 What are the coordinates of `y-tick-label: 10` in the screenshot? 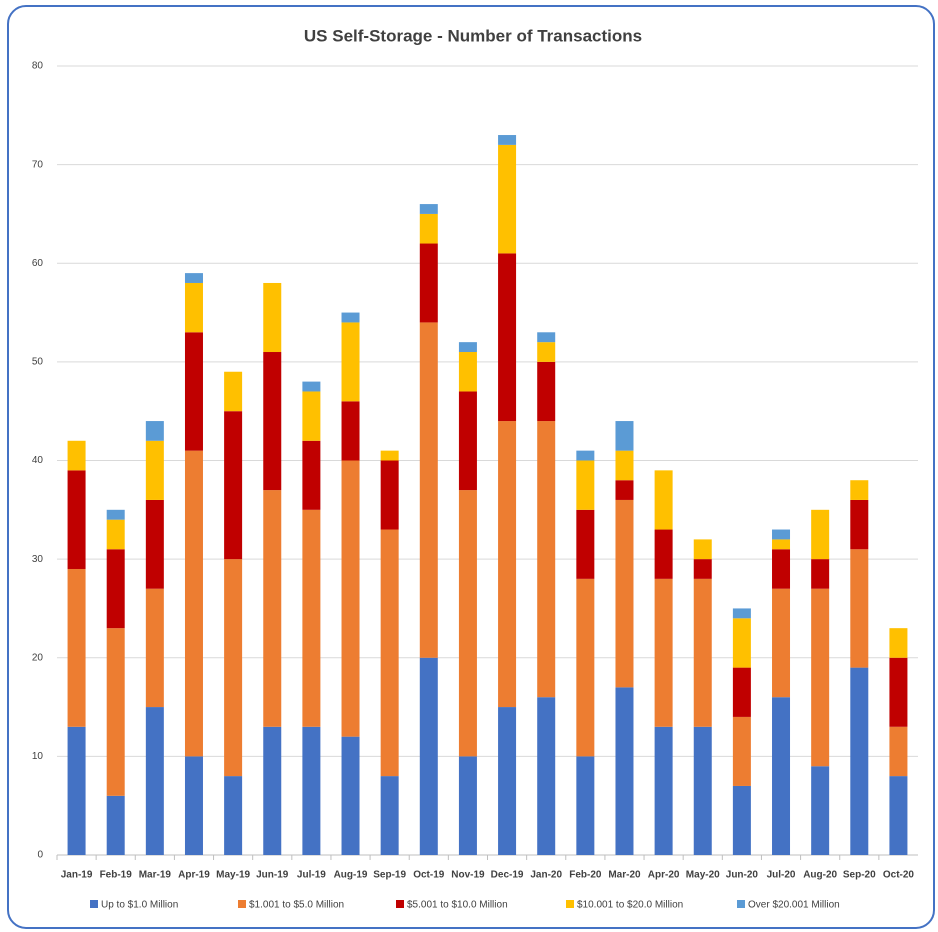 It's located at (38, 756).